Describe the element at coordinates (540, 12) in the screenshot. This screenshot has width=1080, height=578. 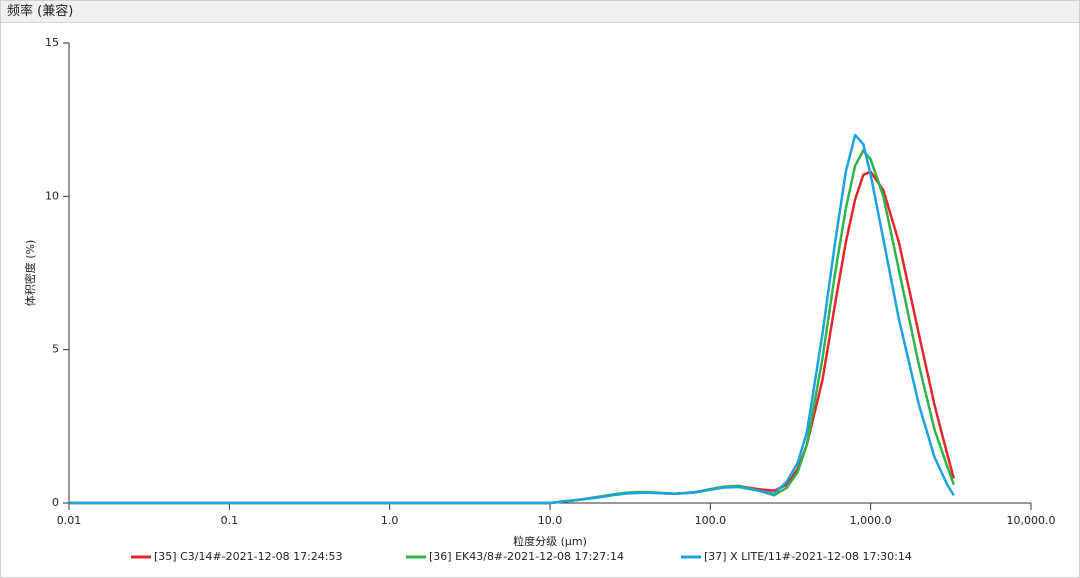
I see `panel-title: 频率 (兼容)` at that location.